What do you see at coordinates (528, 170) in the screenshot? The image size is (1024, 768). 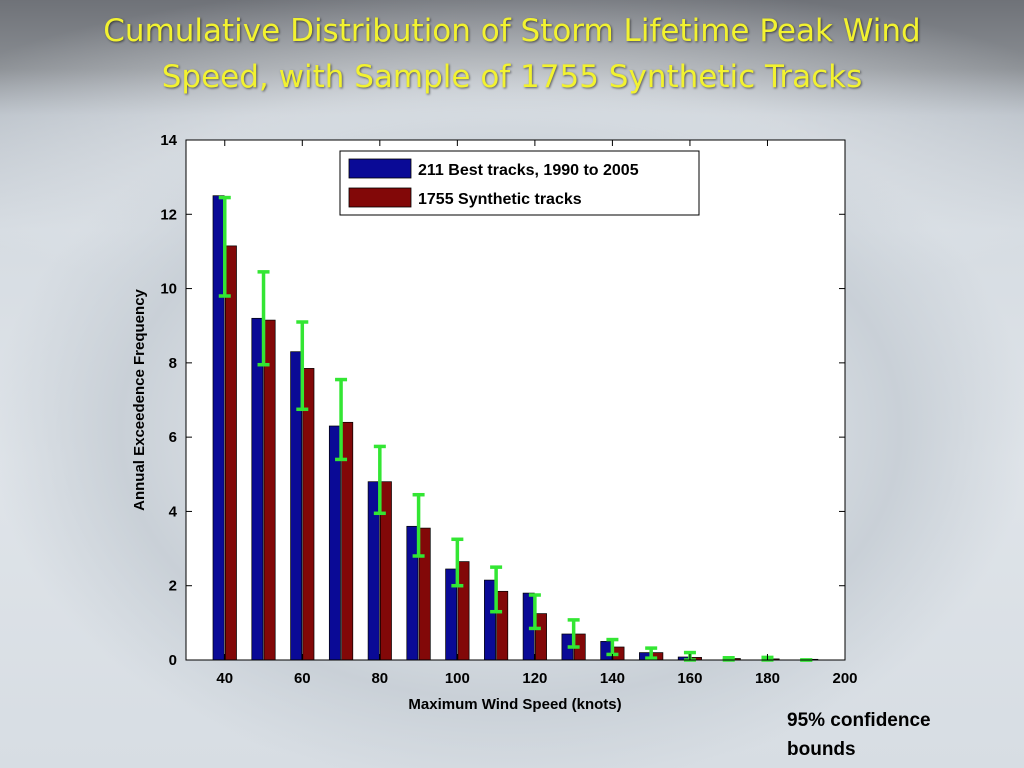 I see `legend-label-best-tracks: 211 Best tracks, 1990 to 2005` at bounding box center [528, 170].